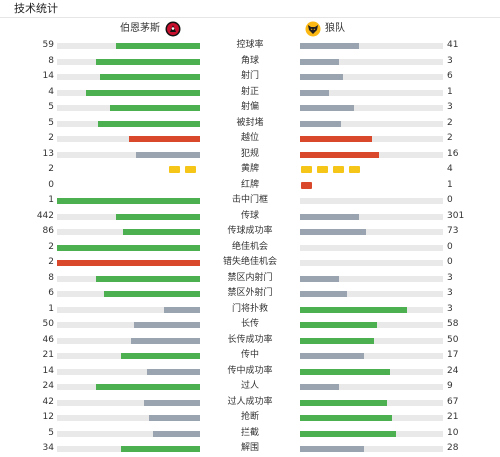 The height and width of the screenshot is (457, 500). What do you see at coordinates (51, 138) in the screenshot?
I see `home-stat-value: 2` at bounding box center [51, 138].